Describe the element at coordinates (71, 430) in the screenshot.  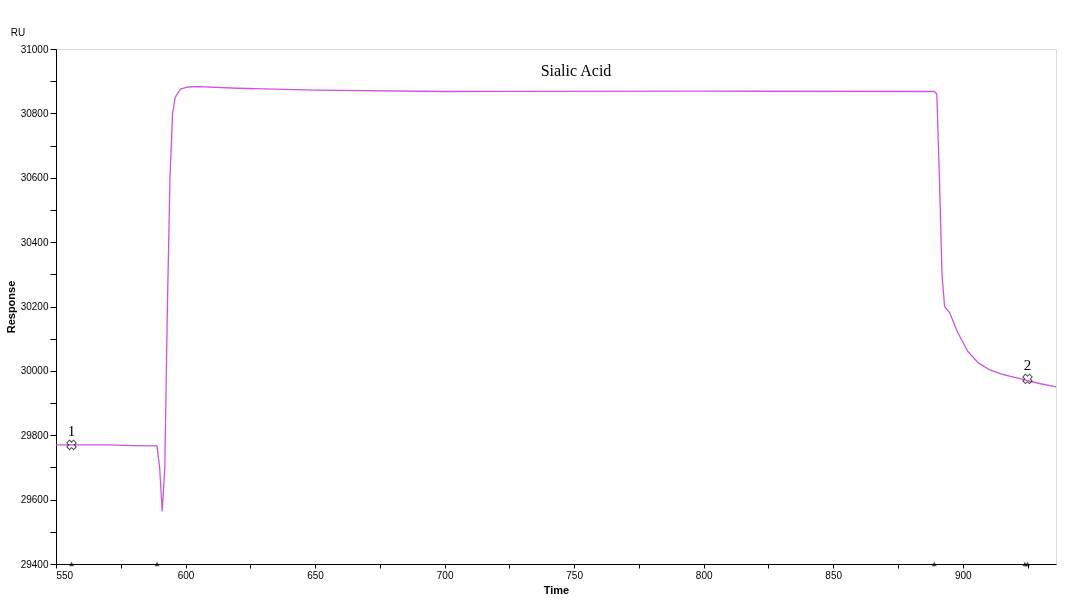
I see `annotation: 1` at that location.